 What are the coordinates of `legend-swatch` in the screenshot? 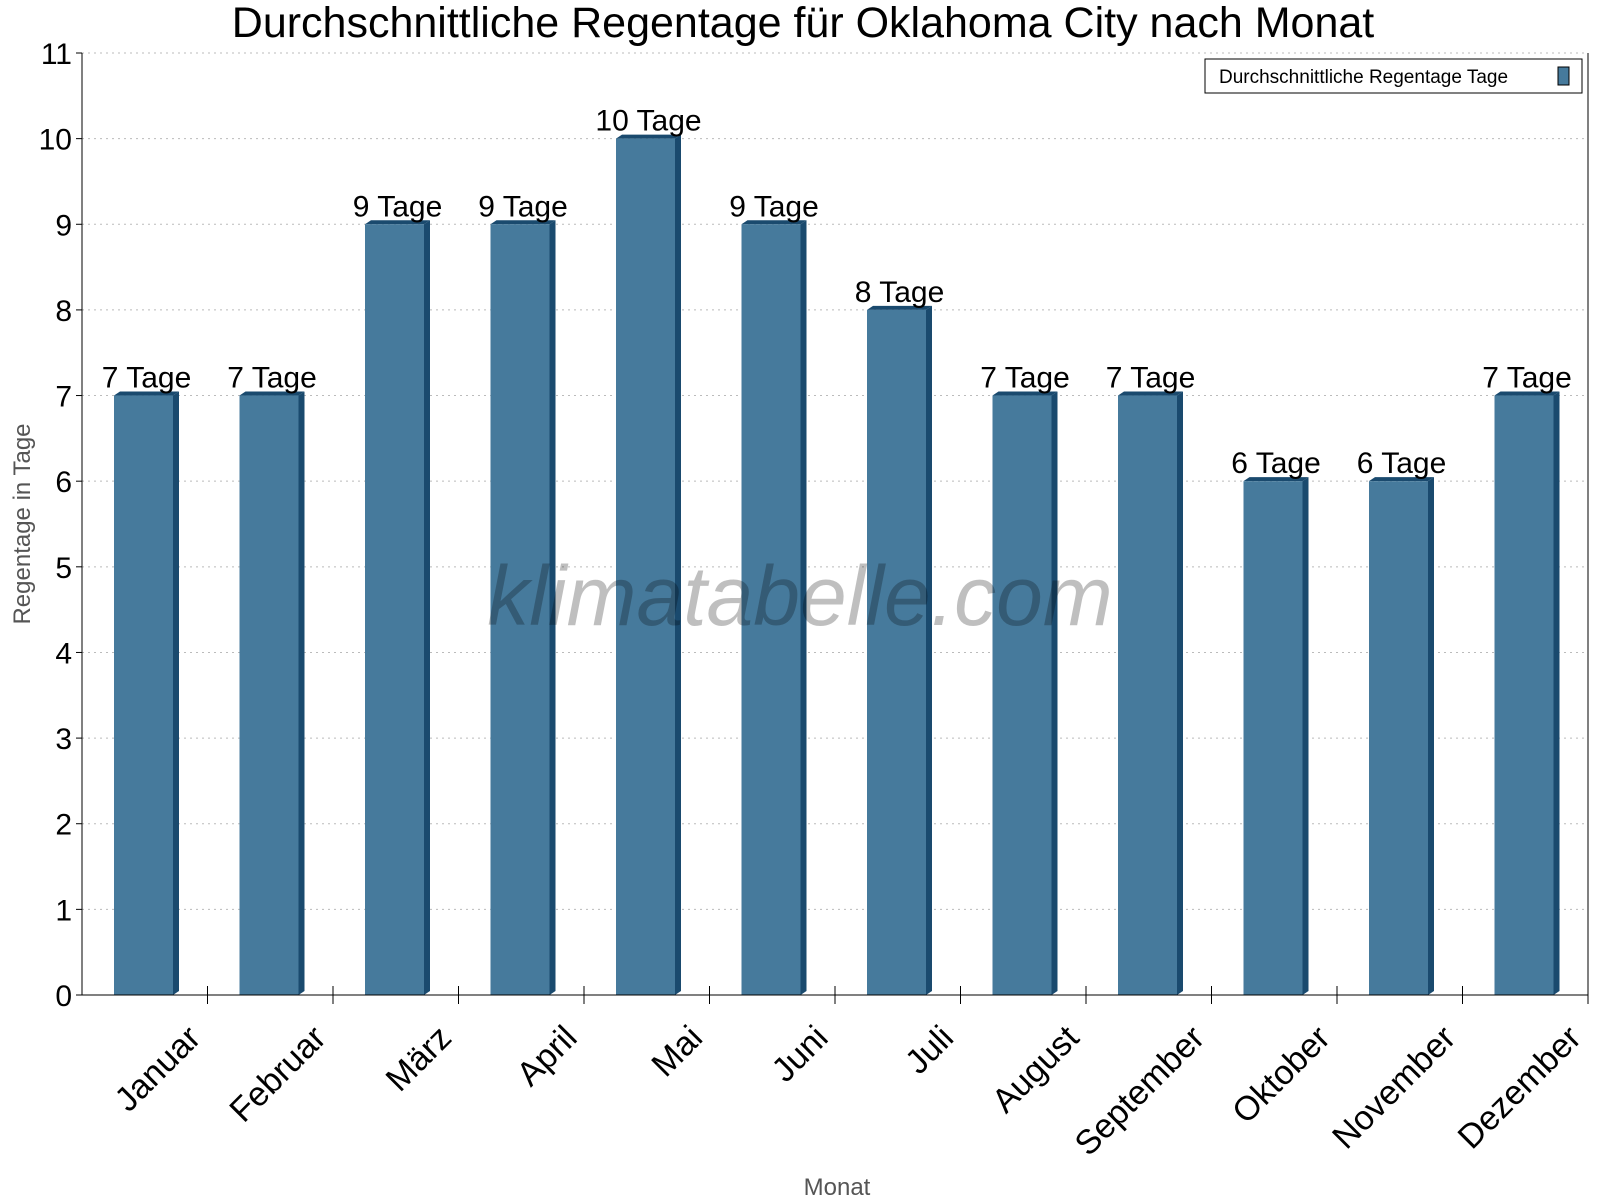 It's located at (1563, 76).